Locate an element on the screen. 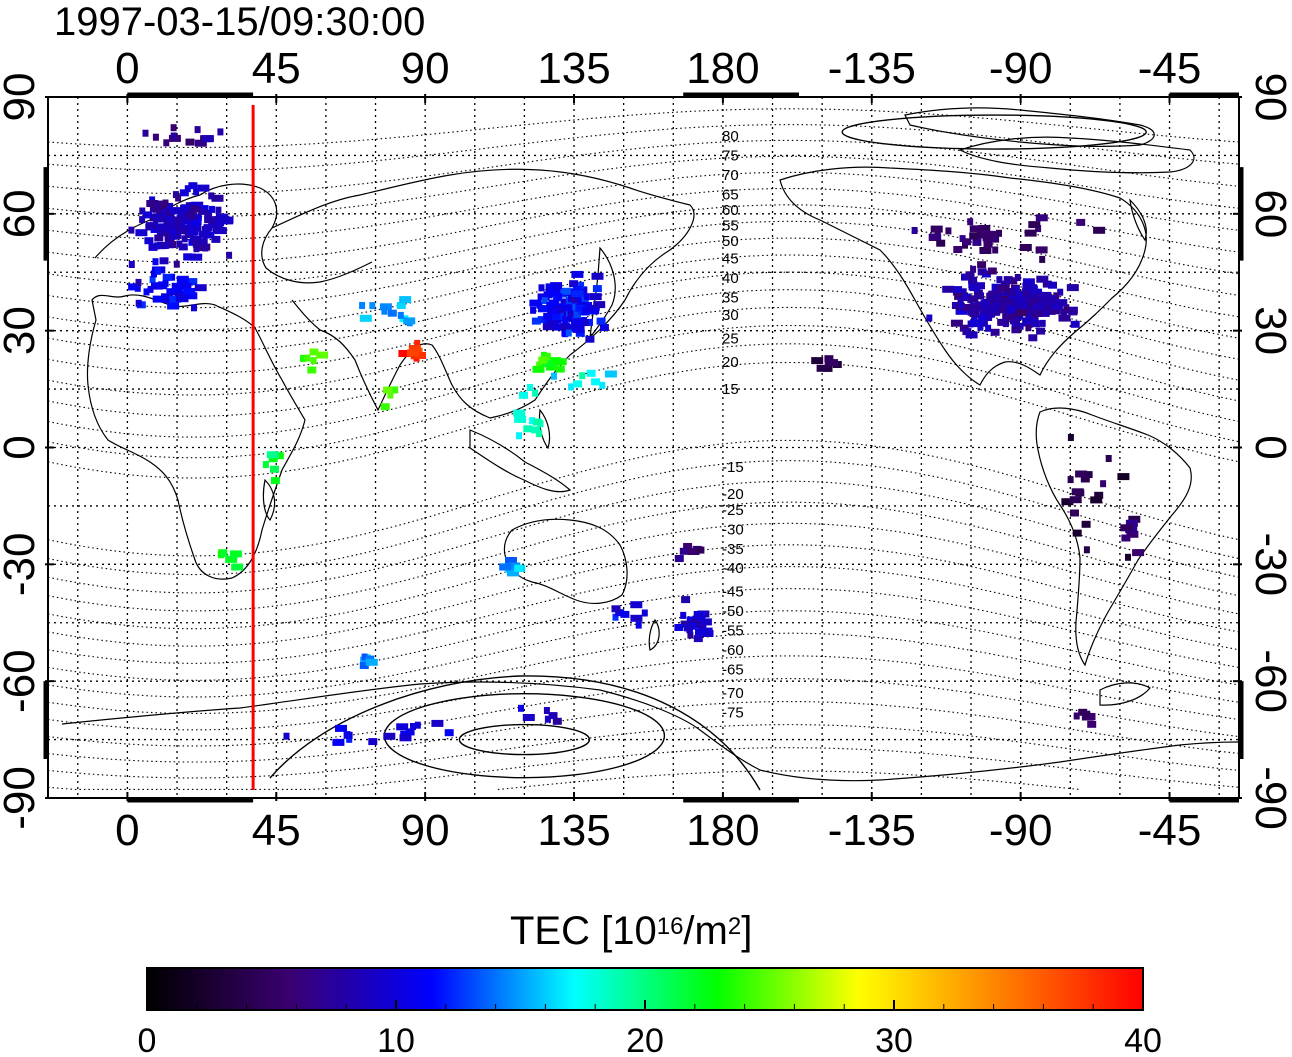 The width and height of the screenshot is (1292, 1057). colorbar-tick-label: 20 is located at coordinates (645, 1039).